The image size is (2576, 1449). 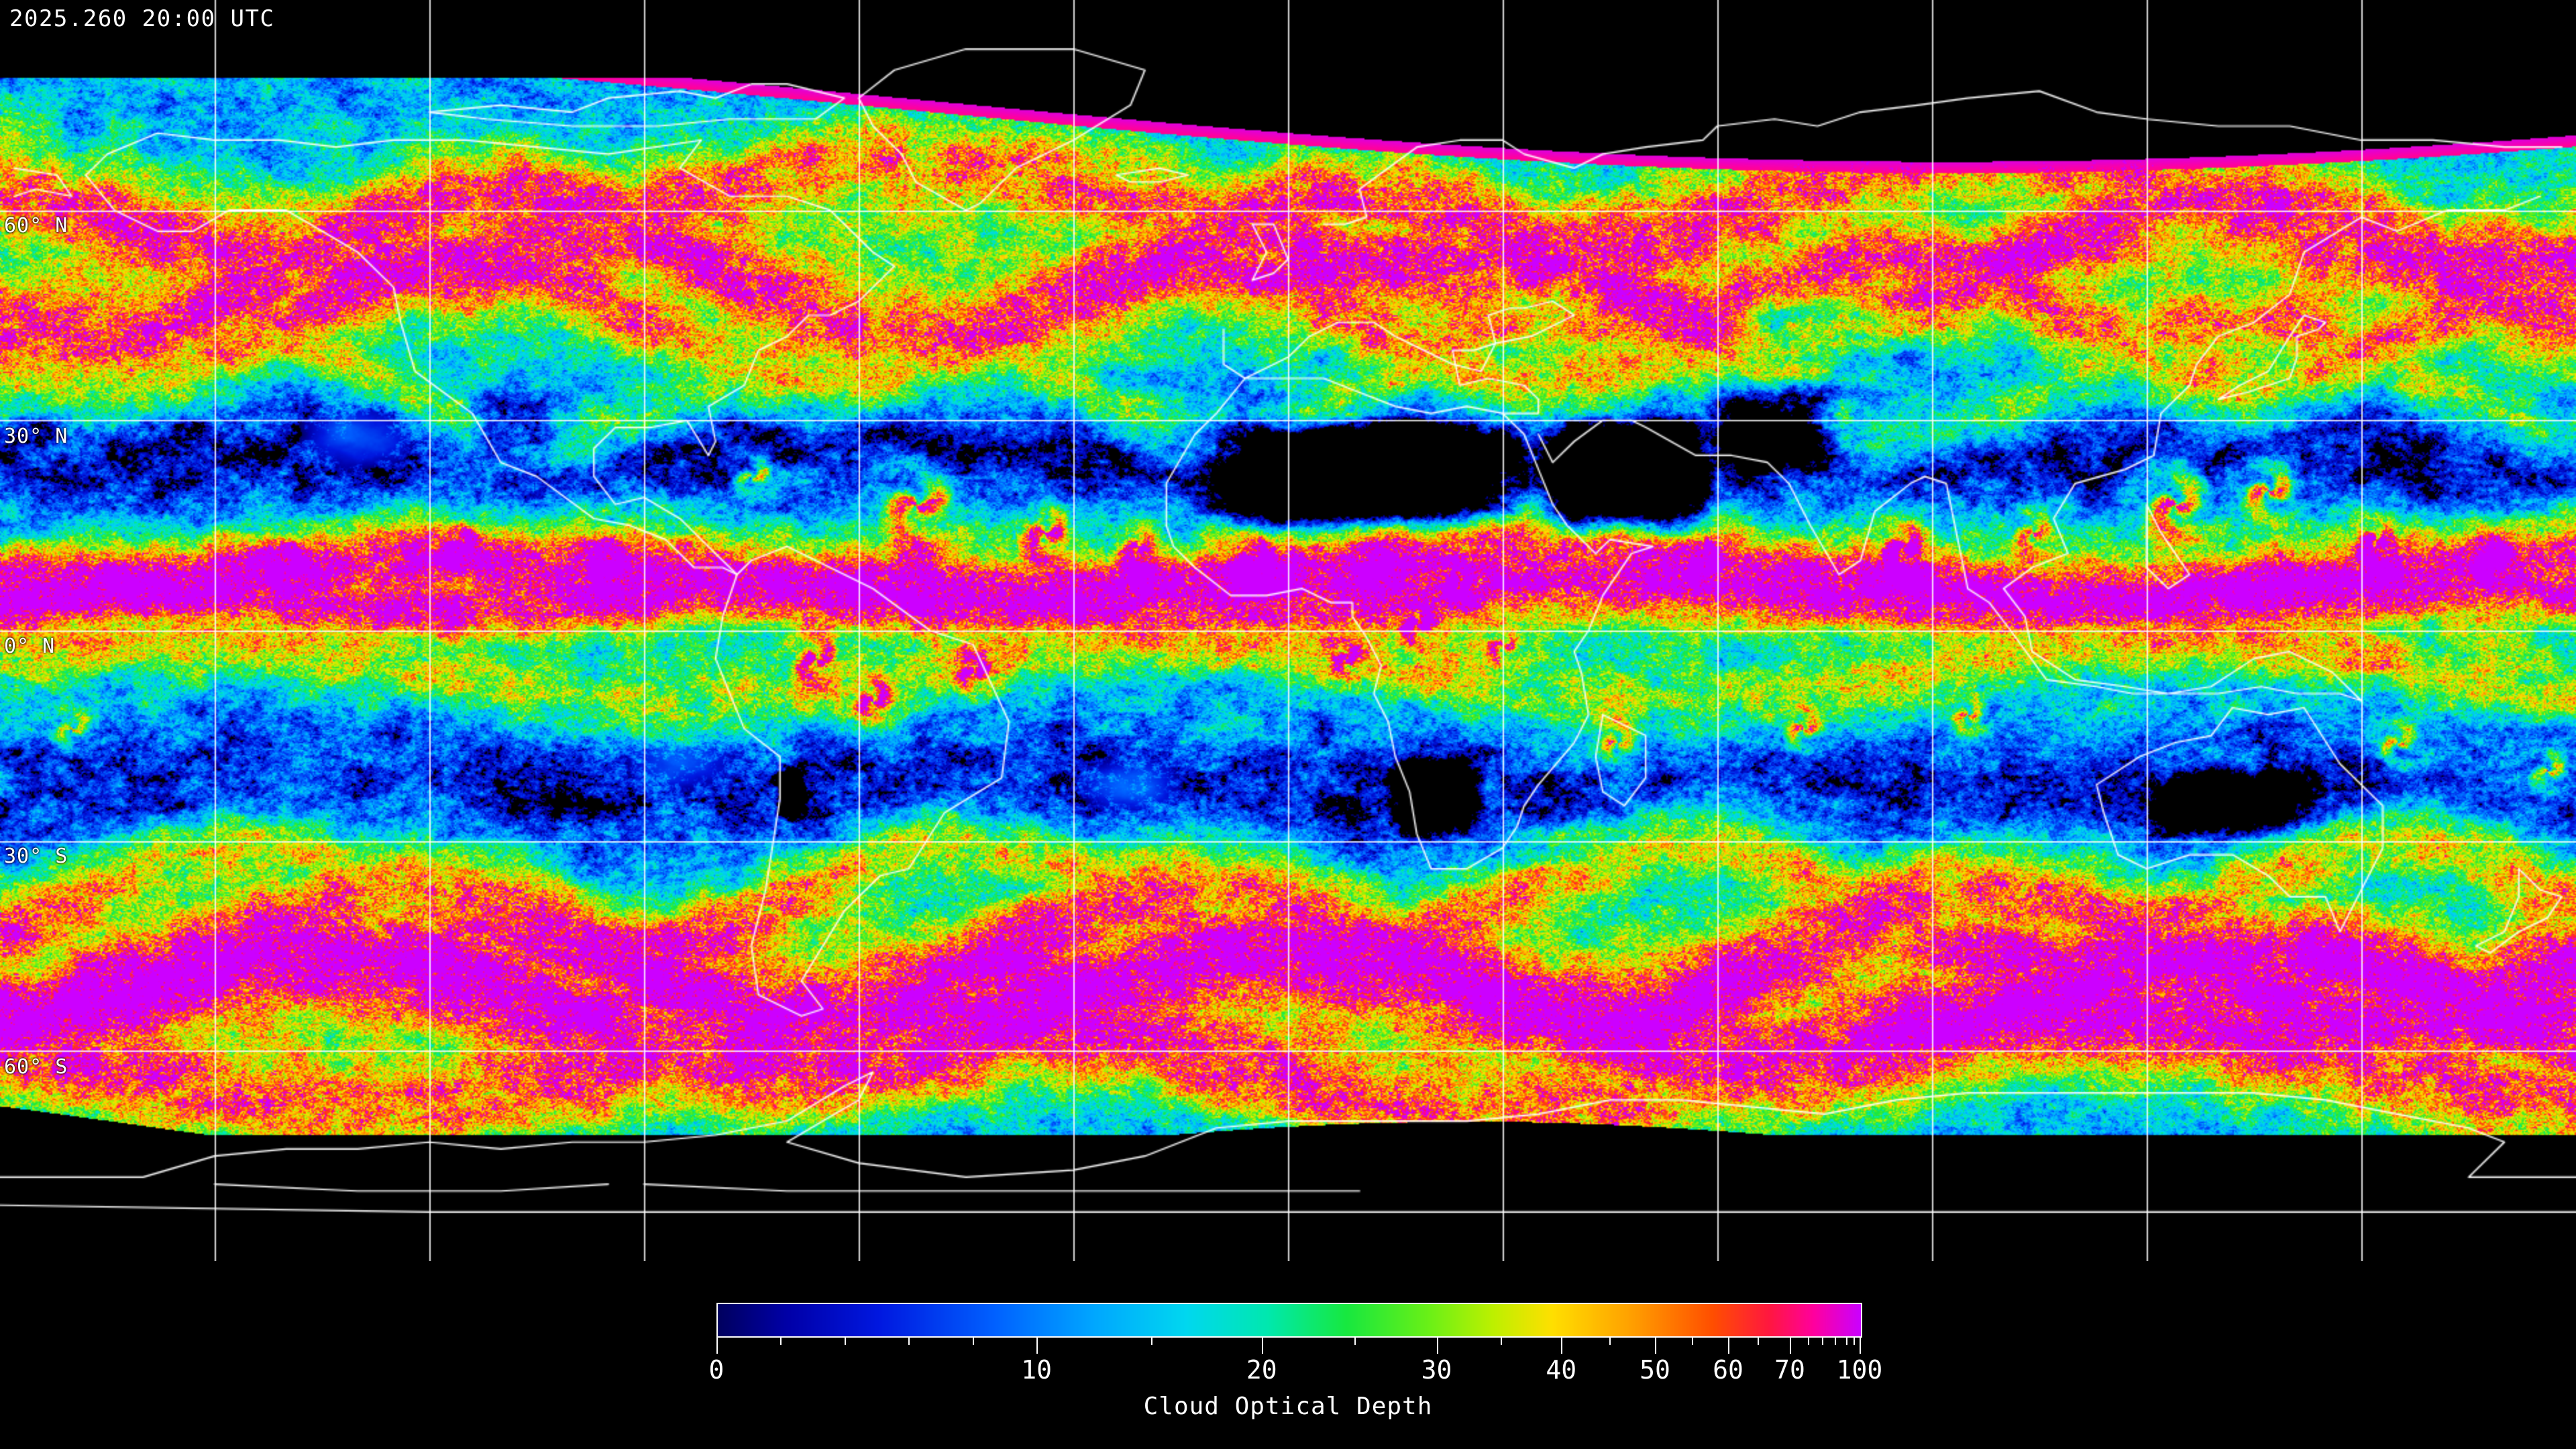 I want to click on colorbar-tick-label: 40, so click(x=1561, y=1370).